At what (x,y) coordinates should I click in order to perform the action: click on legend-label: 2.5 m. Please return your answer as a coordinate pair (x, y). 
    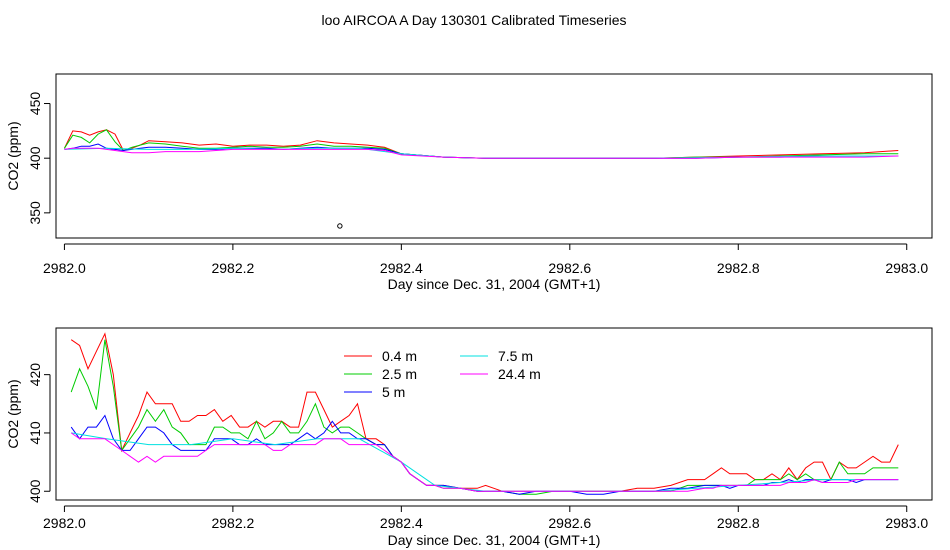
    Looking at the image, I should click on (399, 374).